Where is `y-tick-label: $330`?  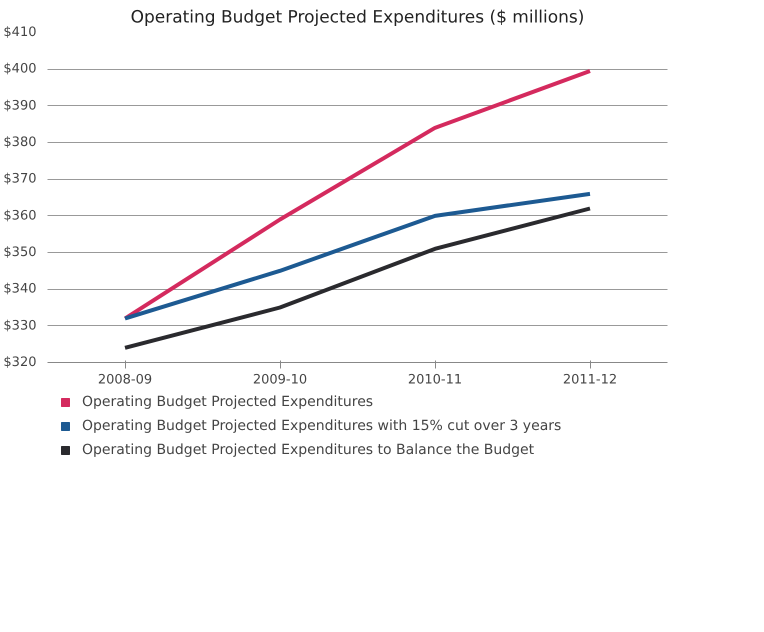 y-tick-label: $330 is located at coordinates (20, 326).